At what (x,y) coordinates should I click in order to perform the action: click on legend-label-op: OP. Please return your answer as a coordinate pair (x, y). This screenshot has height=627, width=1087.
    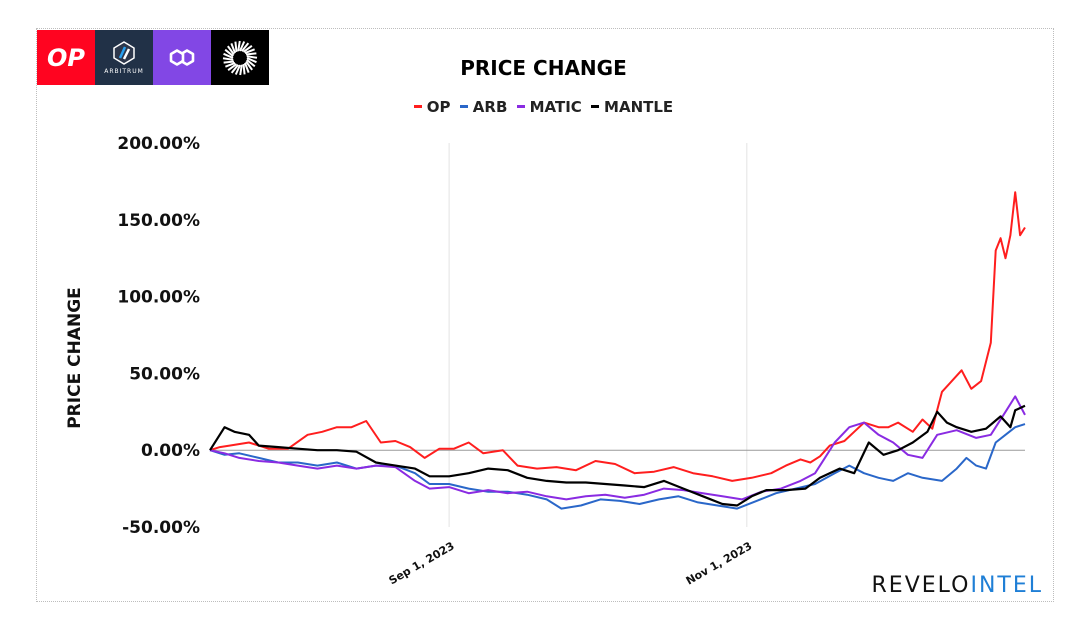
    Looking at the image, I should click on (438, 107).